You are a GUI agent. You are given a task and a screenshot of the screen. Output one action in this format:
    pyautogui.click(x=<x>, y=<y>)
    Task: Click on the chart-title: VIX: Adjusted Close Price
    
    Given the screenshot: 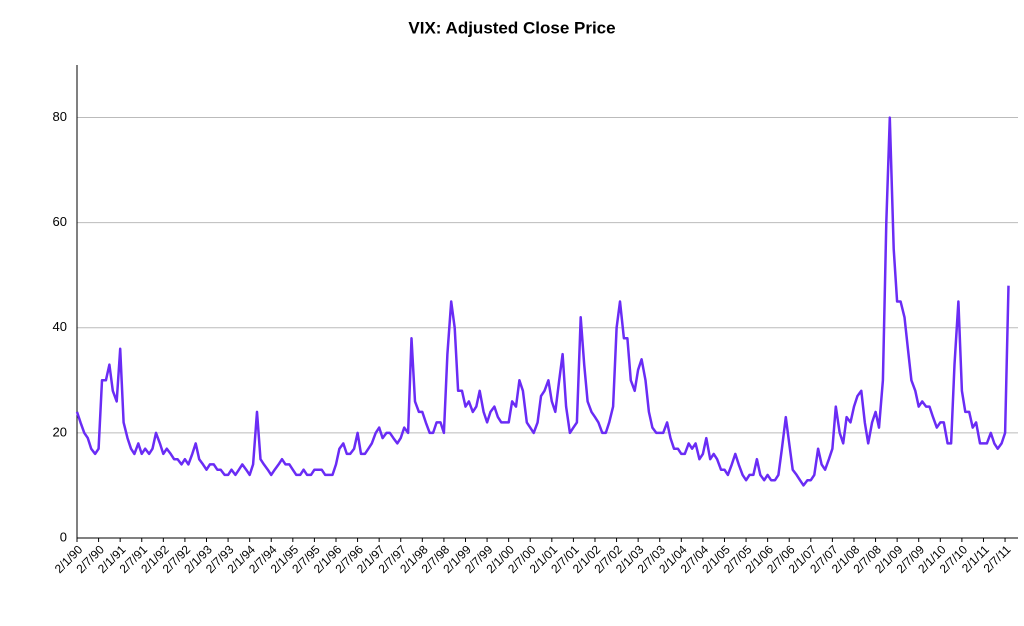 What is the action you would take?
    pyautogui.click(x=511, y=27)
    